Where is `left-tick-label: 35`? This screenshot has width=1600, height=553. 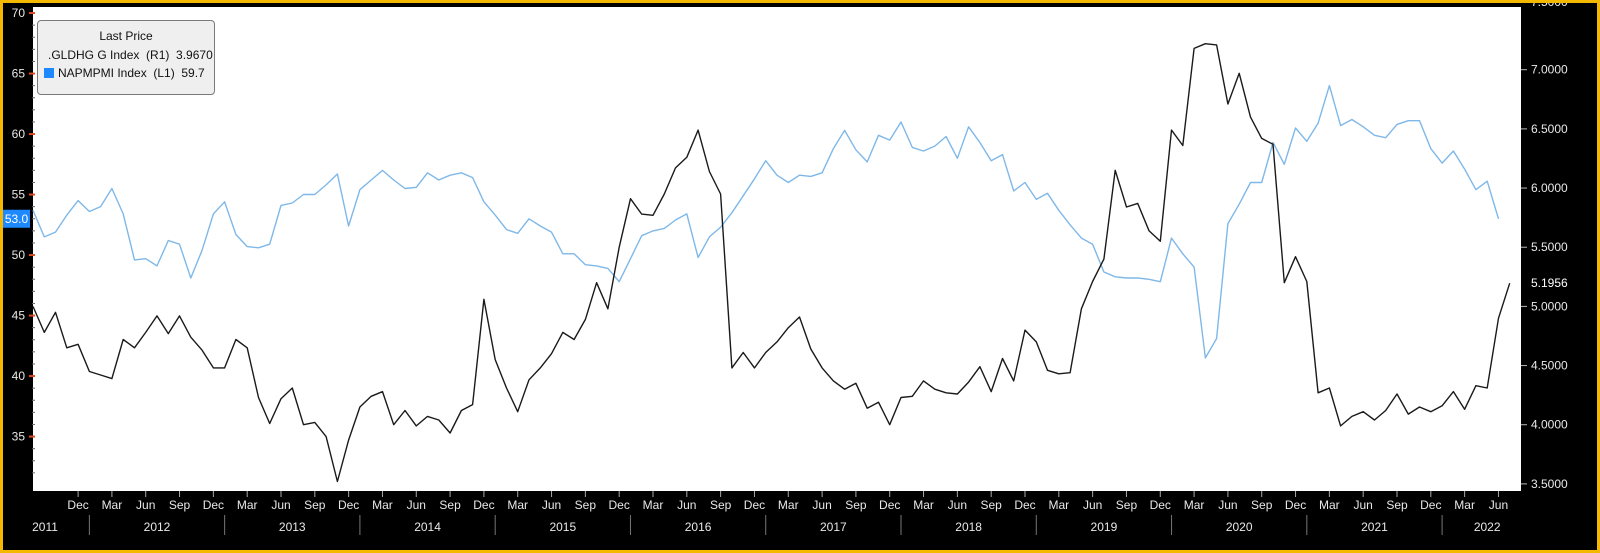 left-tick-label: 35 is located at coordinates (19, 437).